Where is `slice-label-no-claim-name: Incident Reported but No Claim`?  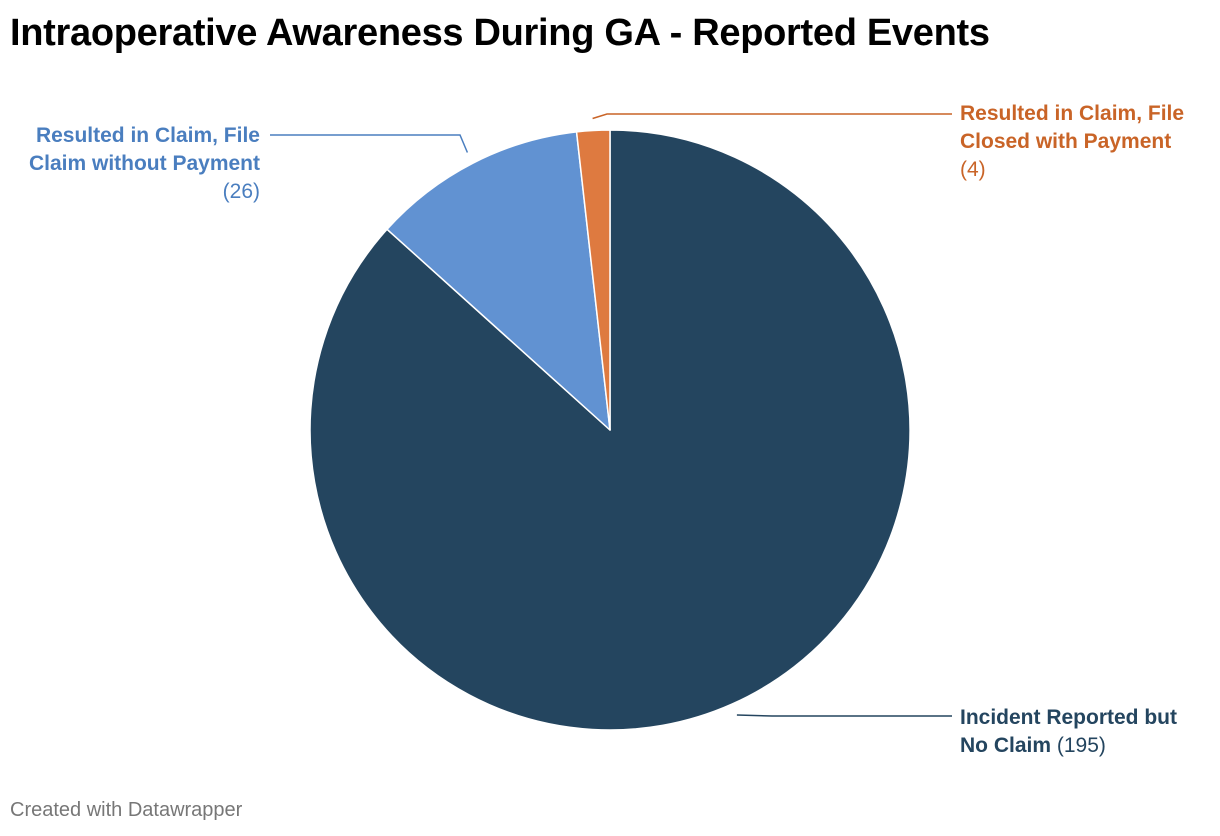 slice-label-no-claim-name: Incident Reported but No Claim is located at coordinates (1068, 731).